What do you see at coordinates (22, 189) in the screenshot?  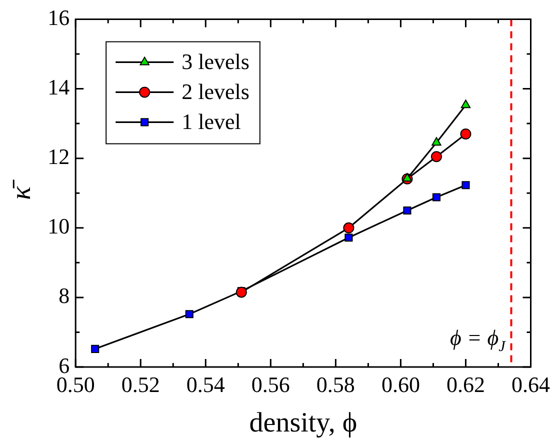 I see `y-axis-title: κ̄` at bounding box center [22, 189].